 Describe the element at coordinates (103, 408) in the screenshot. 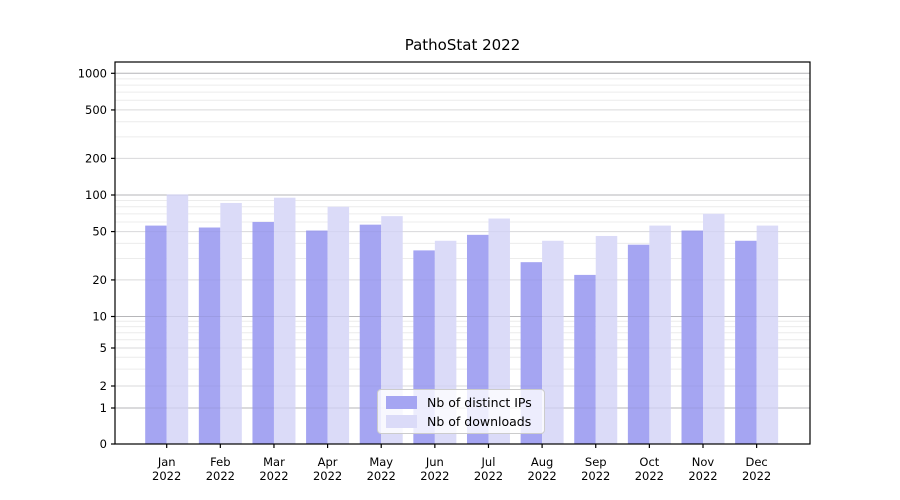

I see `y-tick-label: 1` at that location.